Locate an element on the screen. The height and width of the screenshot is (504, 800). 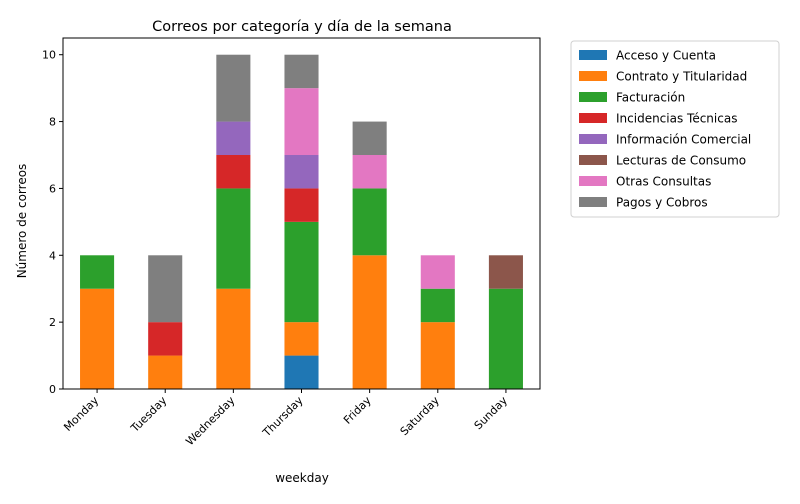
y-tick-label: 4 is located at coordinates (52, 255).